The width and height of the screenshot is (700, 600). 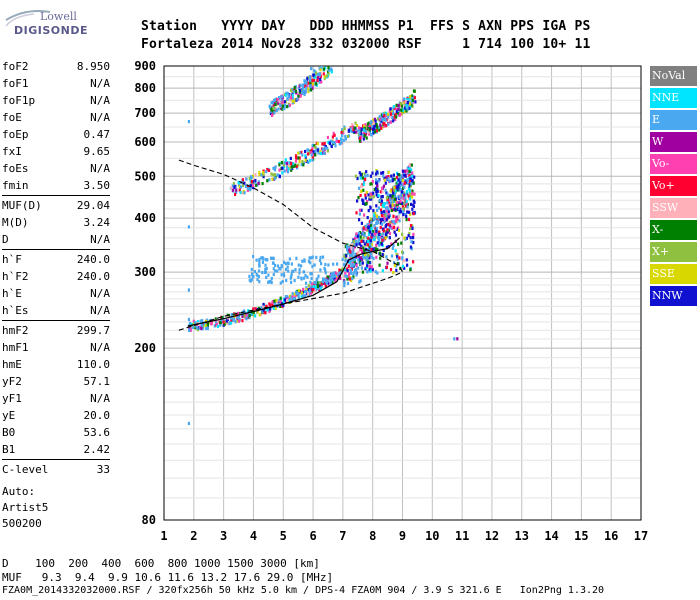 I want to click on param-value: 110.0, so click(x=93, y=364).